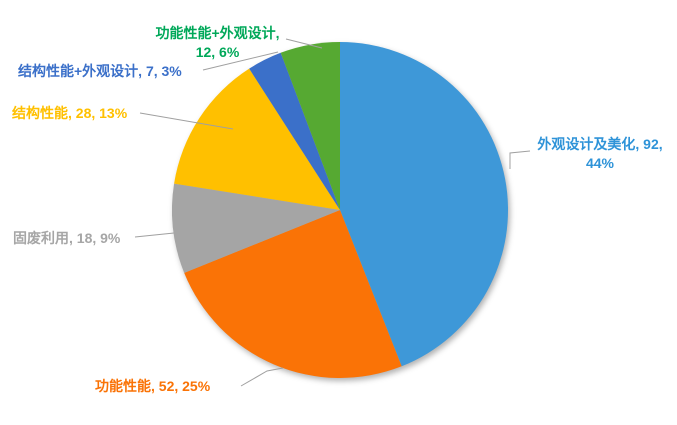 This screenshot has width=677, height=425. Describe the element at coordinates (100, 71) in the screenshot. I see `data-label-structure-appearance: 结构性能+外观设计, 7, 3%` at that location.